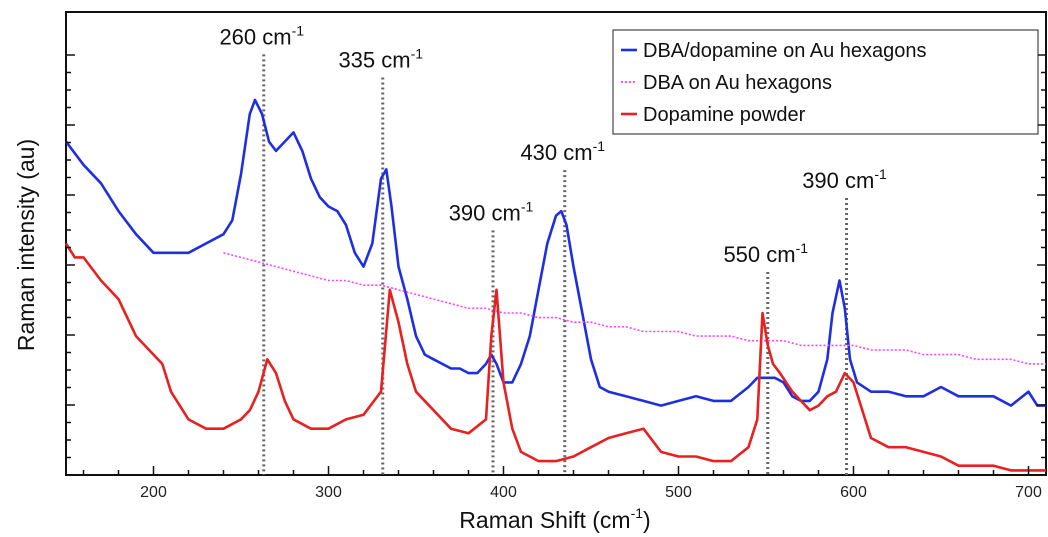 This screenshot has width=1048, height=537. I want to click on x-axis-ticks: 200 300 400 500 600 700, so click(562, 483).